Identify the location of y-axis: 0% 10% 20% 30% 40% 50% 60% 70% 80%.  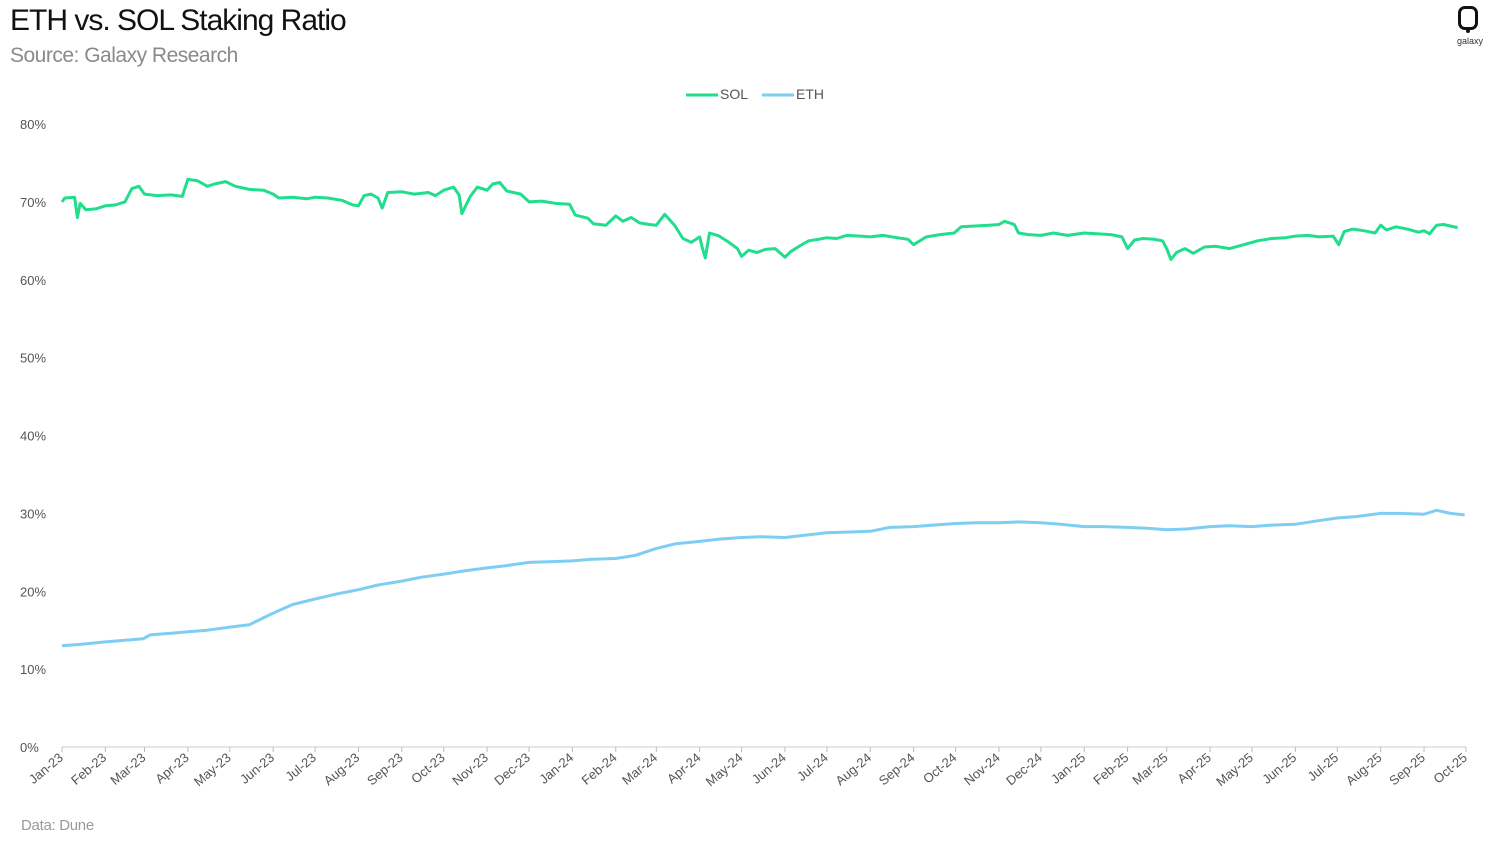
(33, 436).